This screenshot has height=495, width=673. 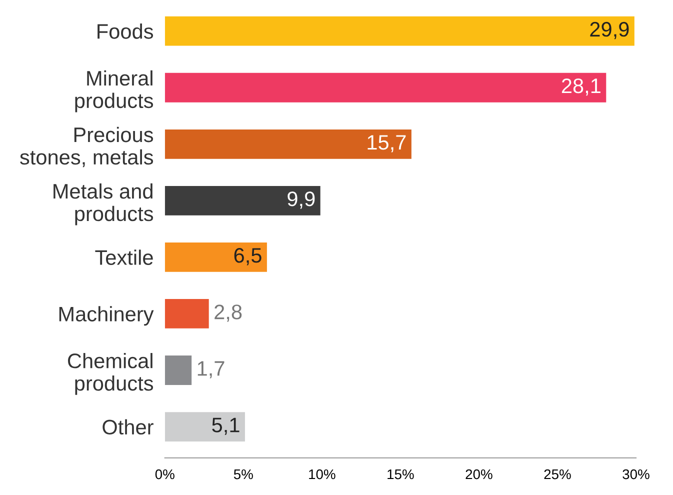 What do you see at coordinates (248, 257) in the screenshot?
I see `data-label: 6,5` at bounding box center [248, 257].